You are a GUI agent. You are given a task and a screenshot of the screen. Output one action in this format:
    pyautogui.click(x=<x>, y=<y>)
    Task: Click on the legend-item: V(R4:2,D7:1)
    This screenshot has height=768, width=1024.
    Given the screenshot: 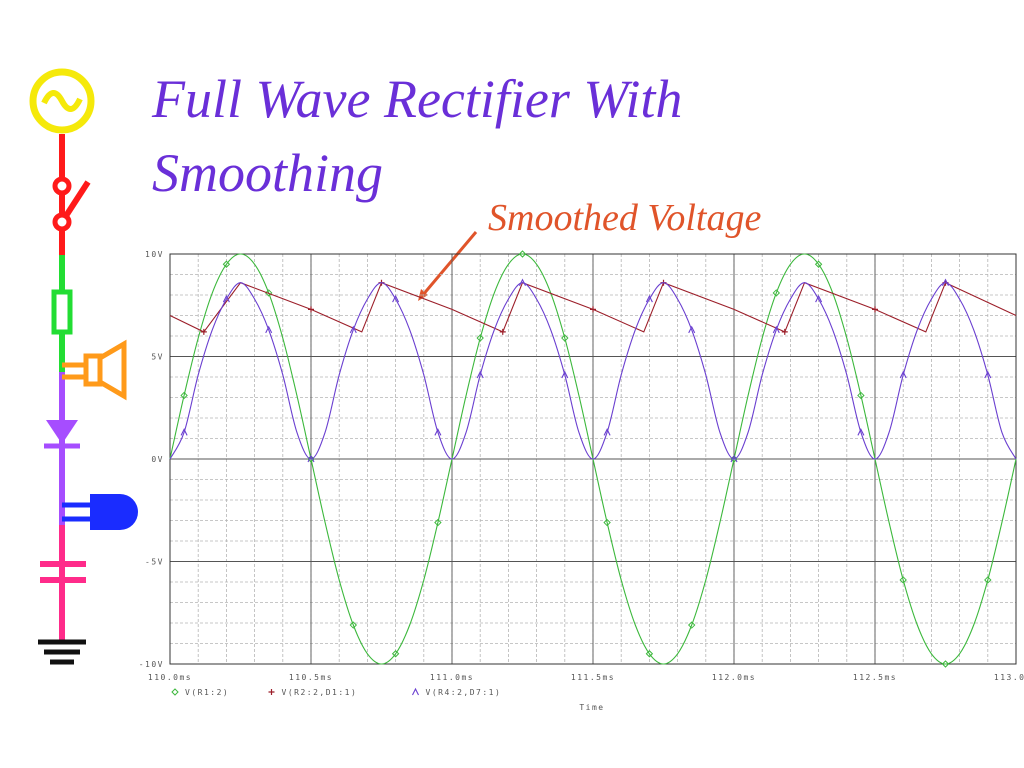 What is the action you would take?
    pyautogui.click(x=457, y=692)
    